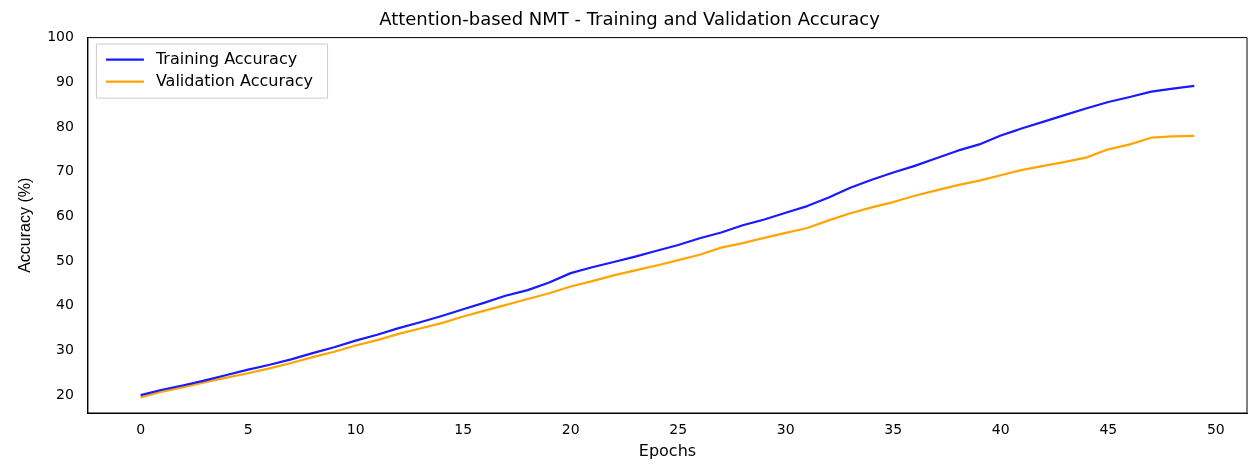 The image size is (1259, 469). I want to click on x-tick-label: 10, so click(355, 429).